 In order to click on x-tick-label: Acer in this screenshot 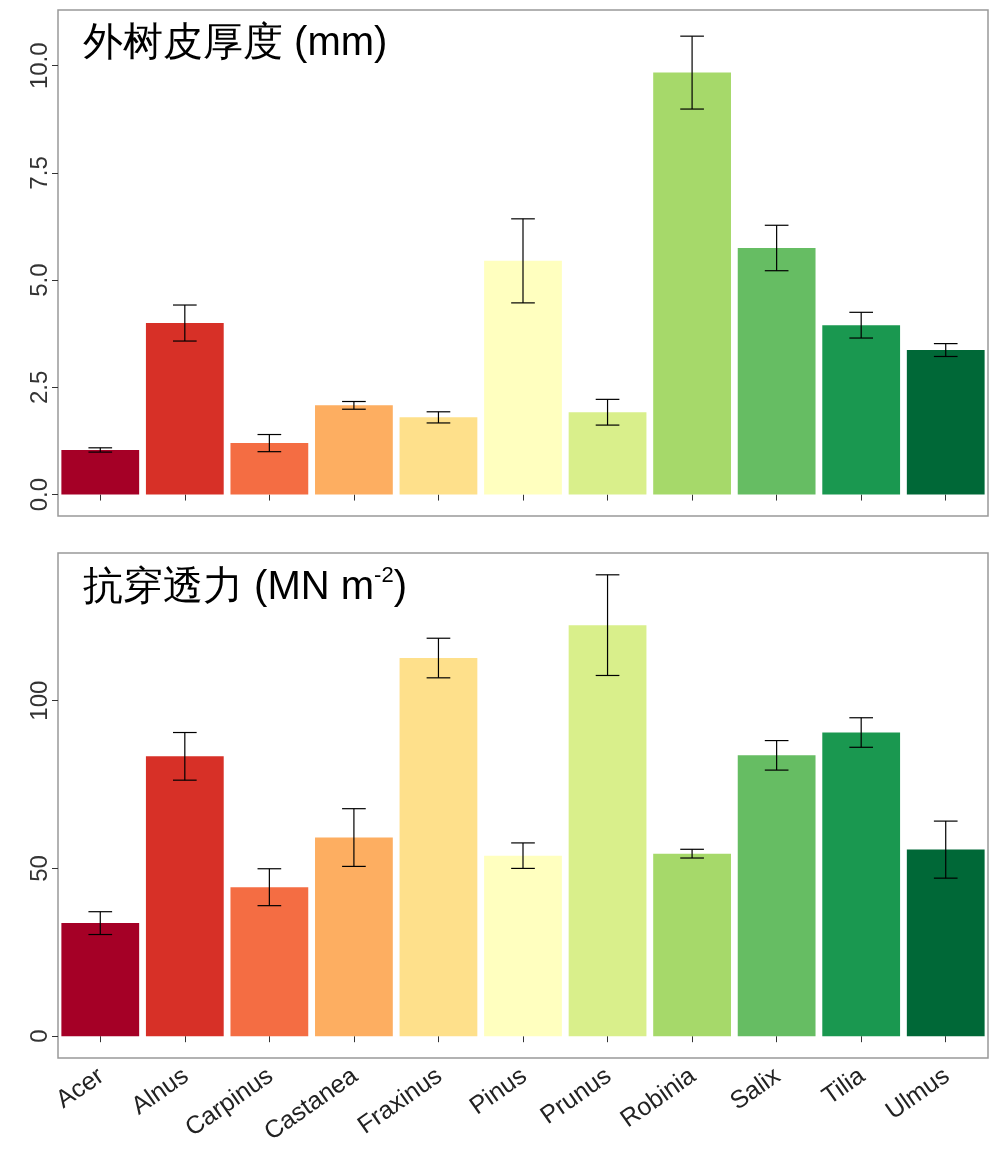, I will do `click(79, 1086)`.